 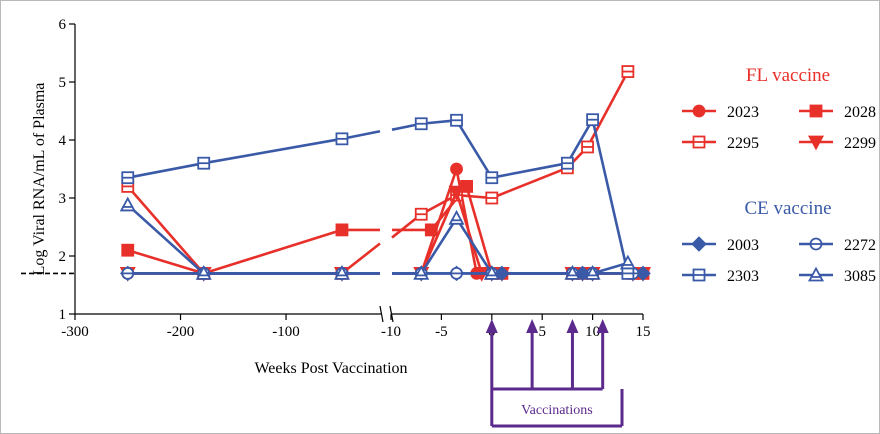 What do you see at coordinates (860, 245) in the screenshot?
I see `legend-label-2272: 2272` at bounding box center [860, 245].